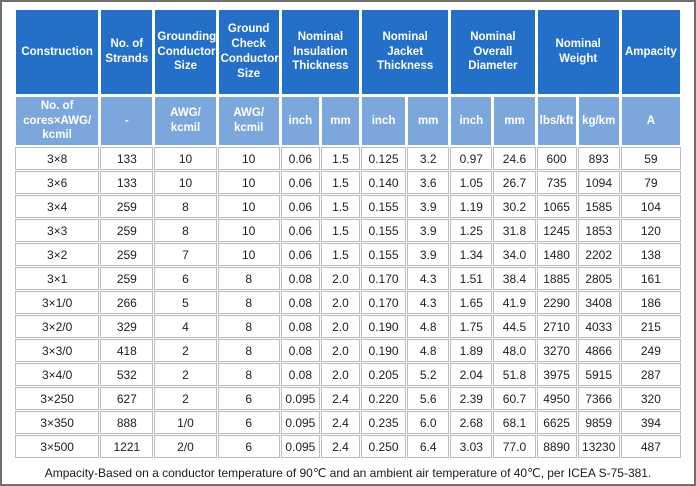  What do you see at coordinates (57, 350) in the screenshot?
I see `row-label: 3×3/0` at bounding box center [57, 350].